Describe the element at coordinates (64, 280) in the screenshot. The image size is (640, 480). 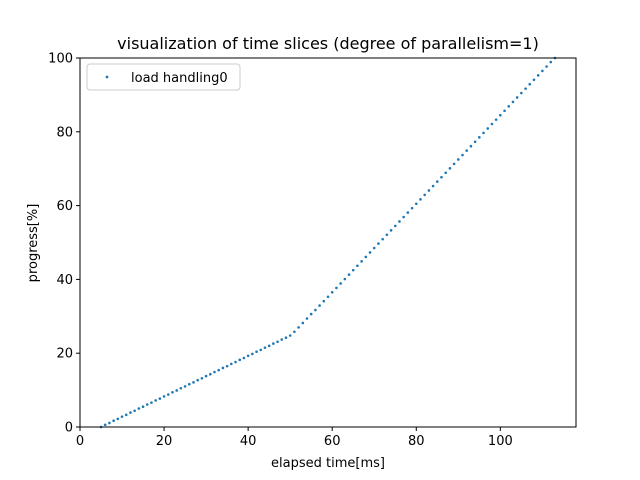
I see `y-tick-label: 40` at that location.